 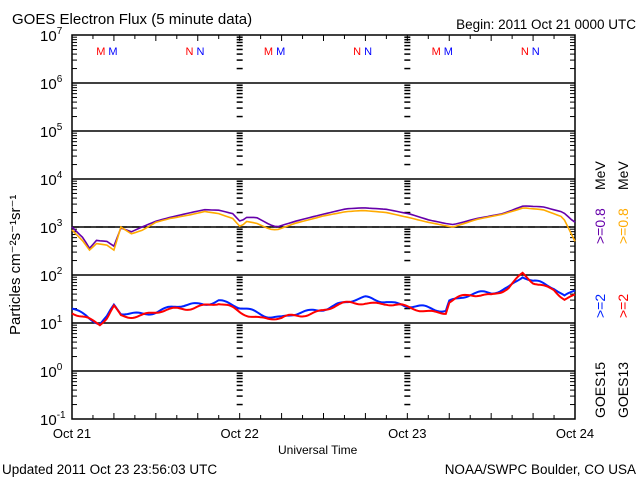 What do you see at coordinates (407, 433) in the screenshot?
I see `x-tick-label: Oct 23` at bounding box center [407, 433].